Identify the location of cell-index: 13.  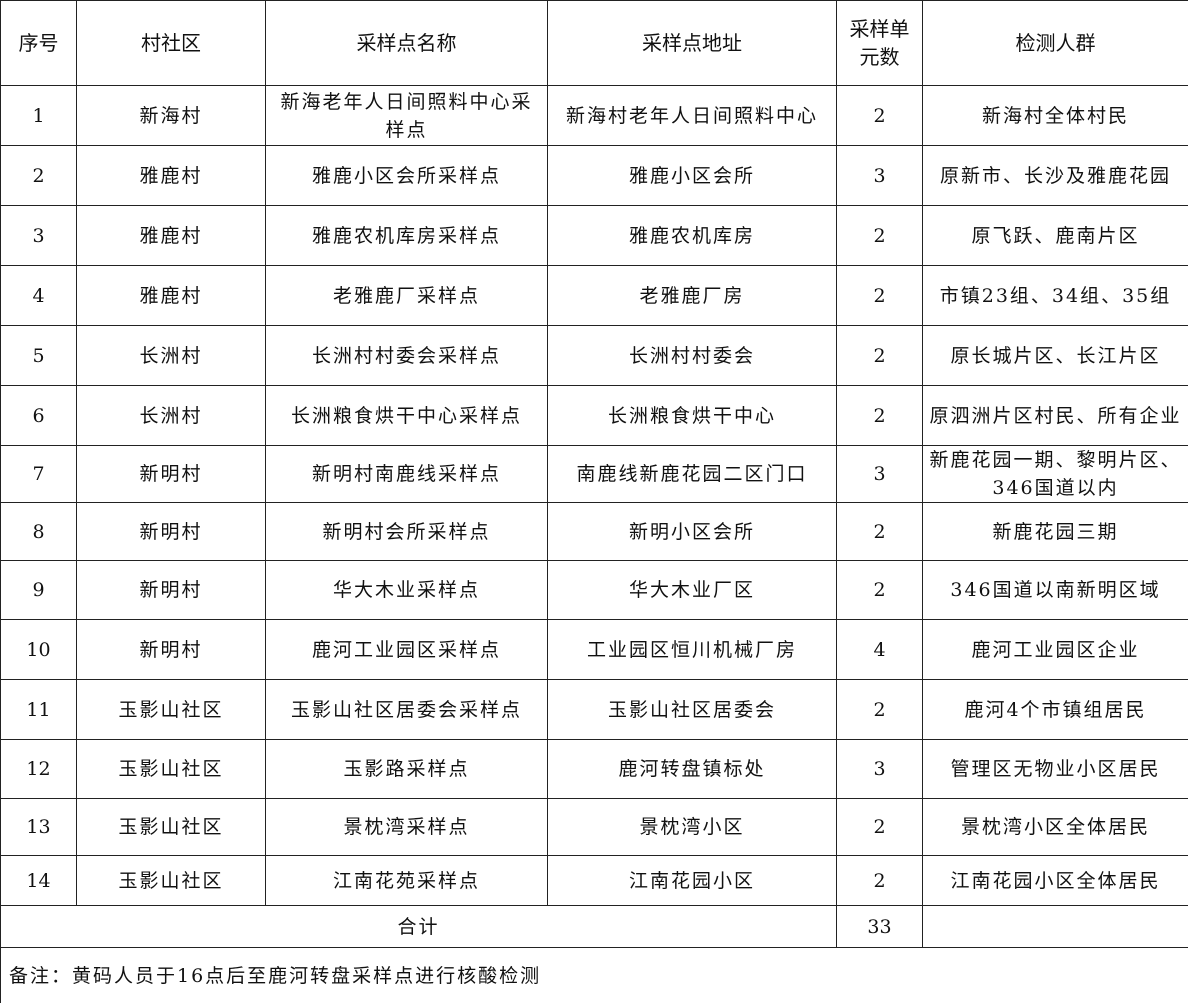
(38, 827).